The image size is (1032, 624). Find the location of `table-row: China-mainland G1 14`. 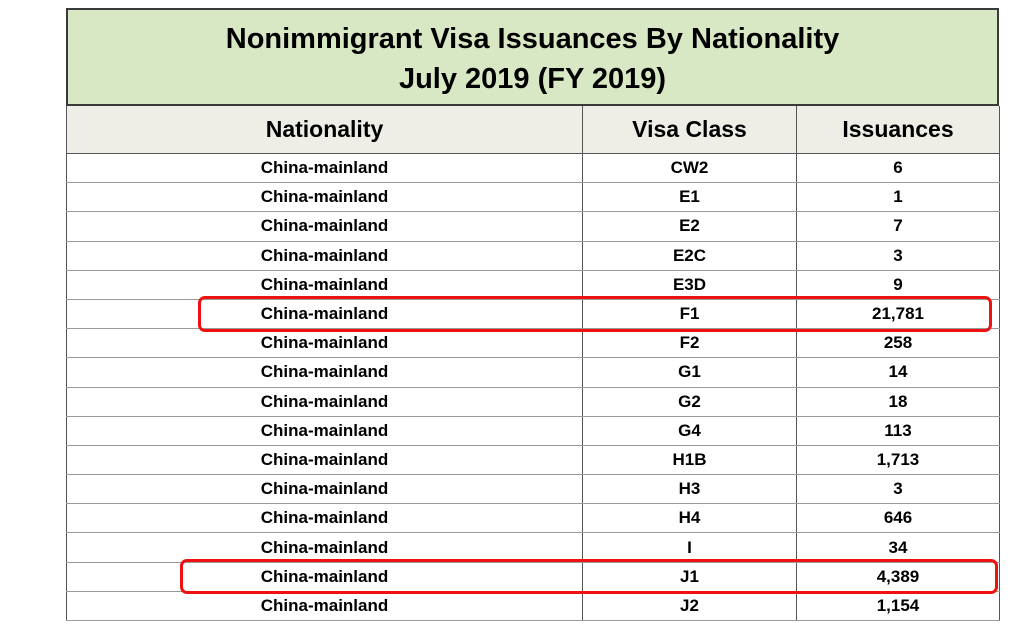

table-row: China-mainland G1 14 is located at coordinates (533, 372).